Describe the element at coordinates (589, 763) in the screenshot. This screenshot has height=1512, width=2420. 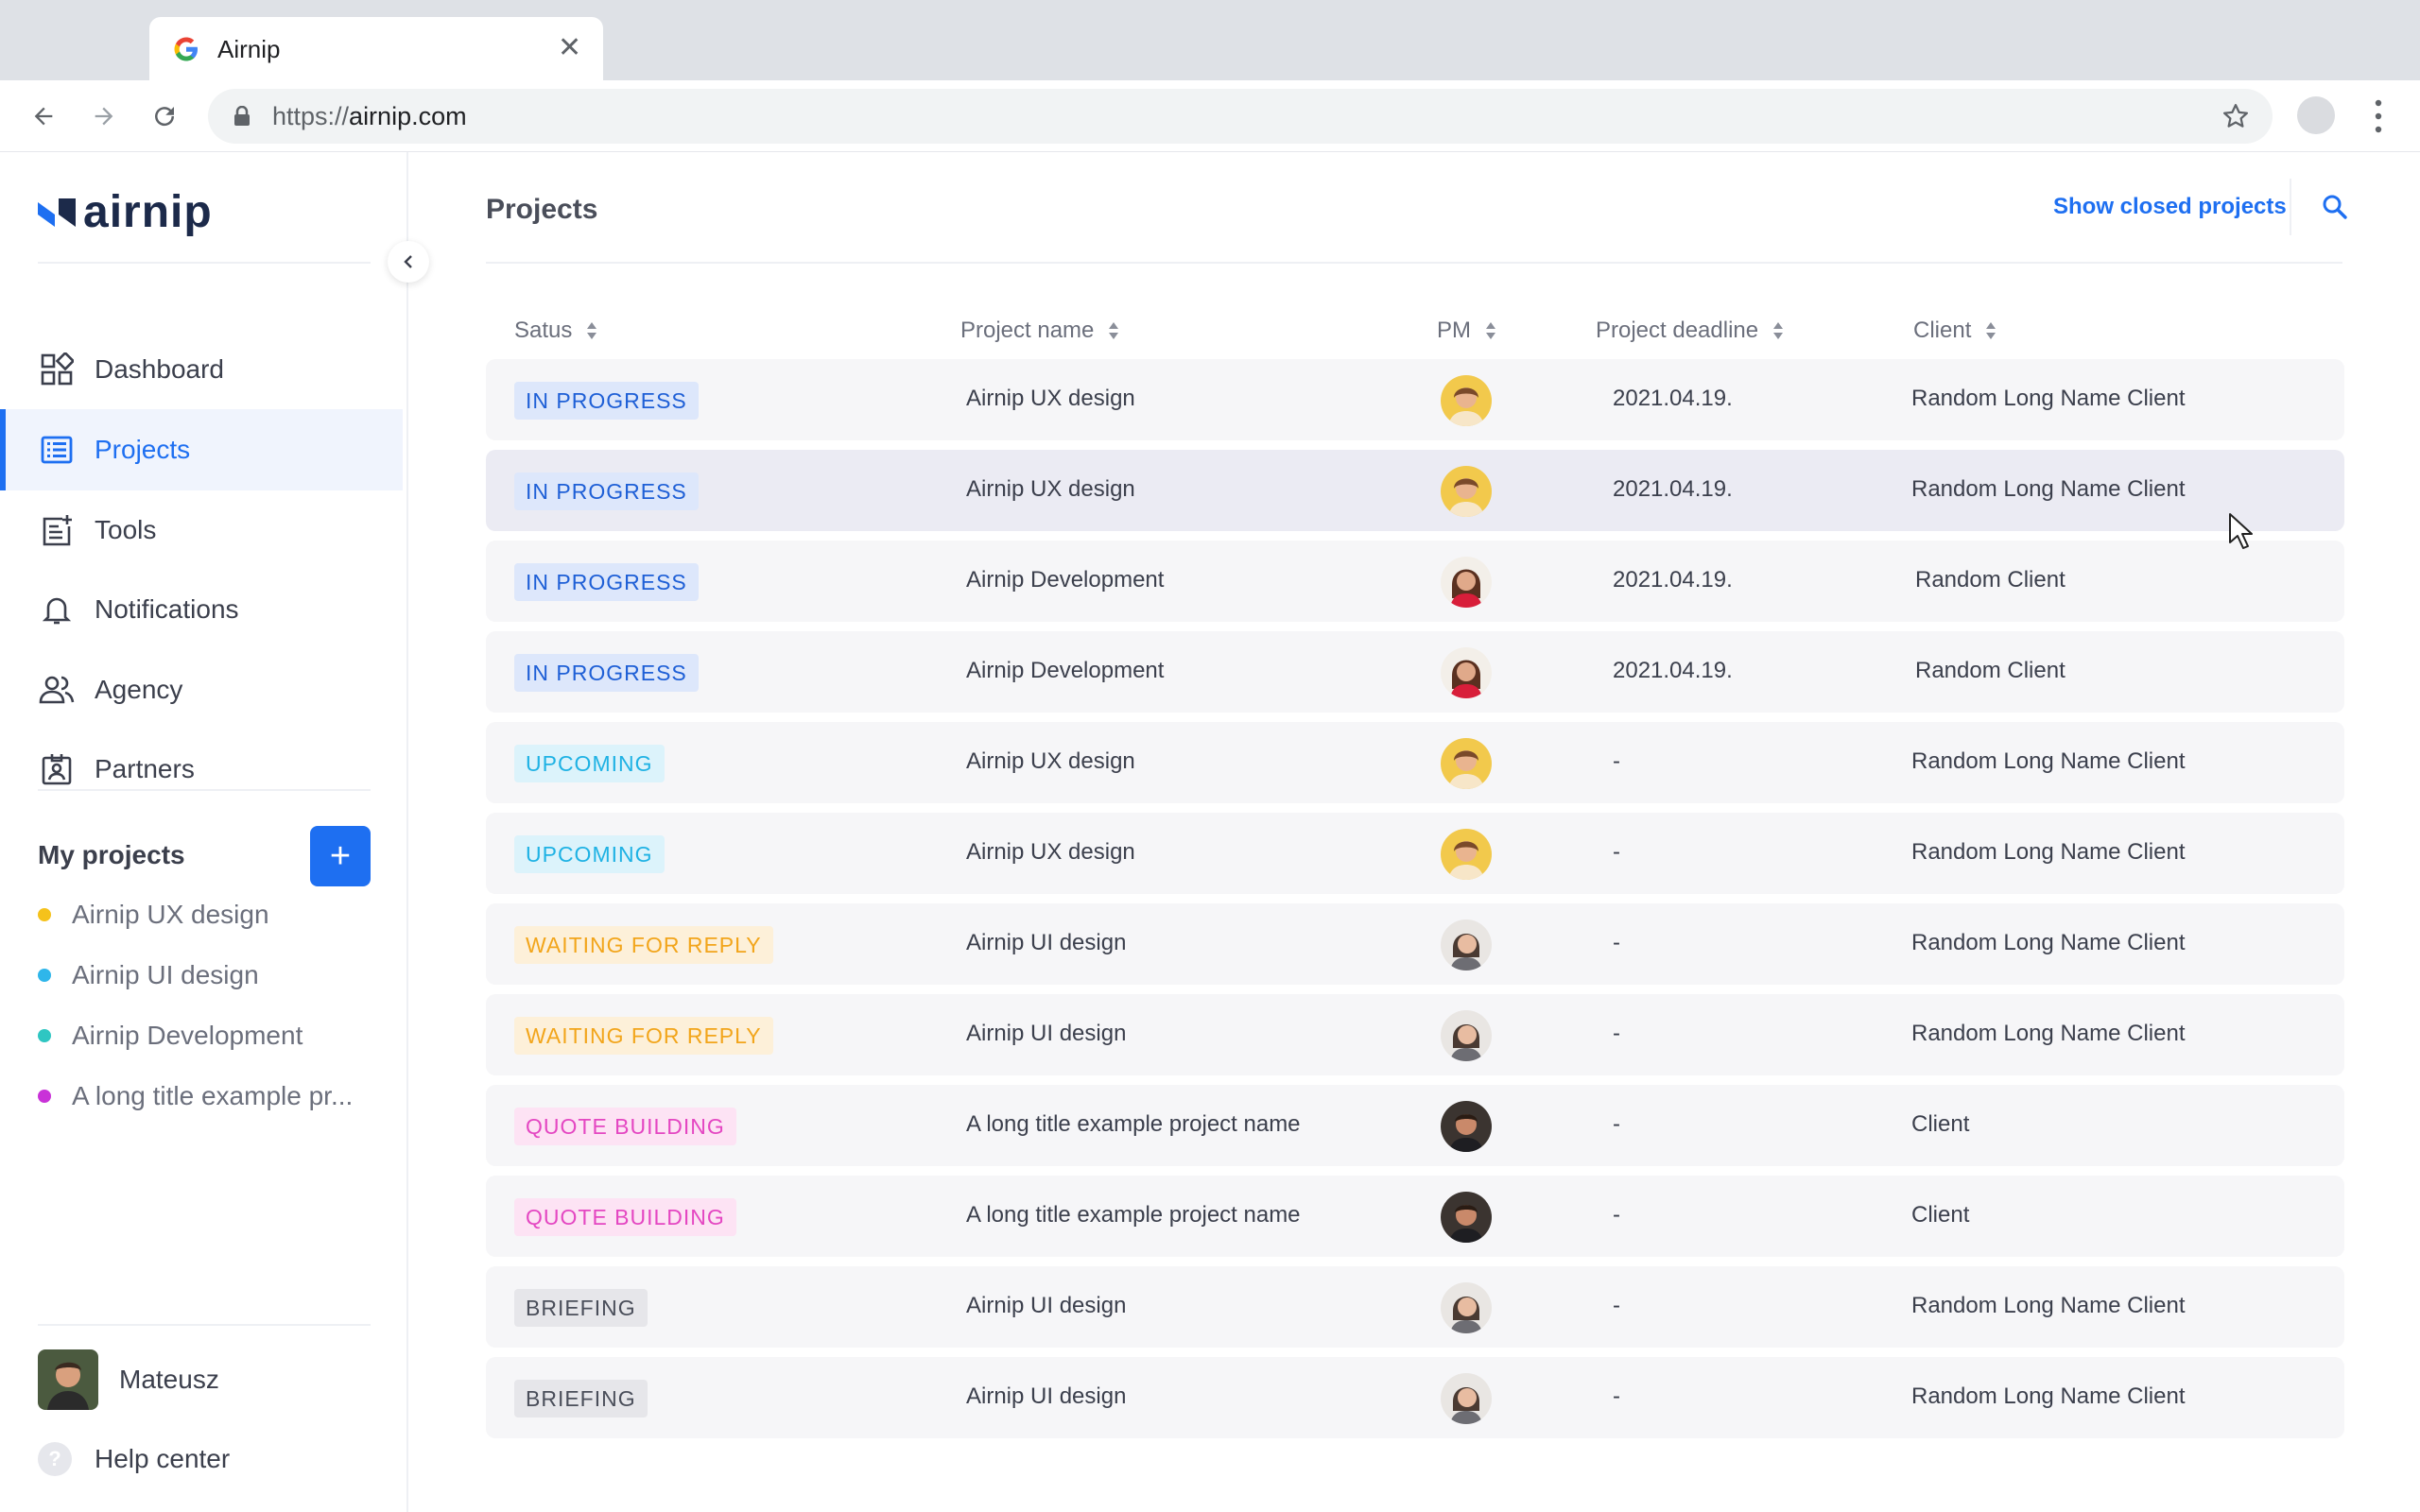
I see `status-badge: UPCOMING` at that location.